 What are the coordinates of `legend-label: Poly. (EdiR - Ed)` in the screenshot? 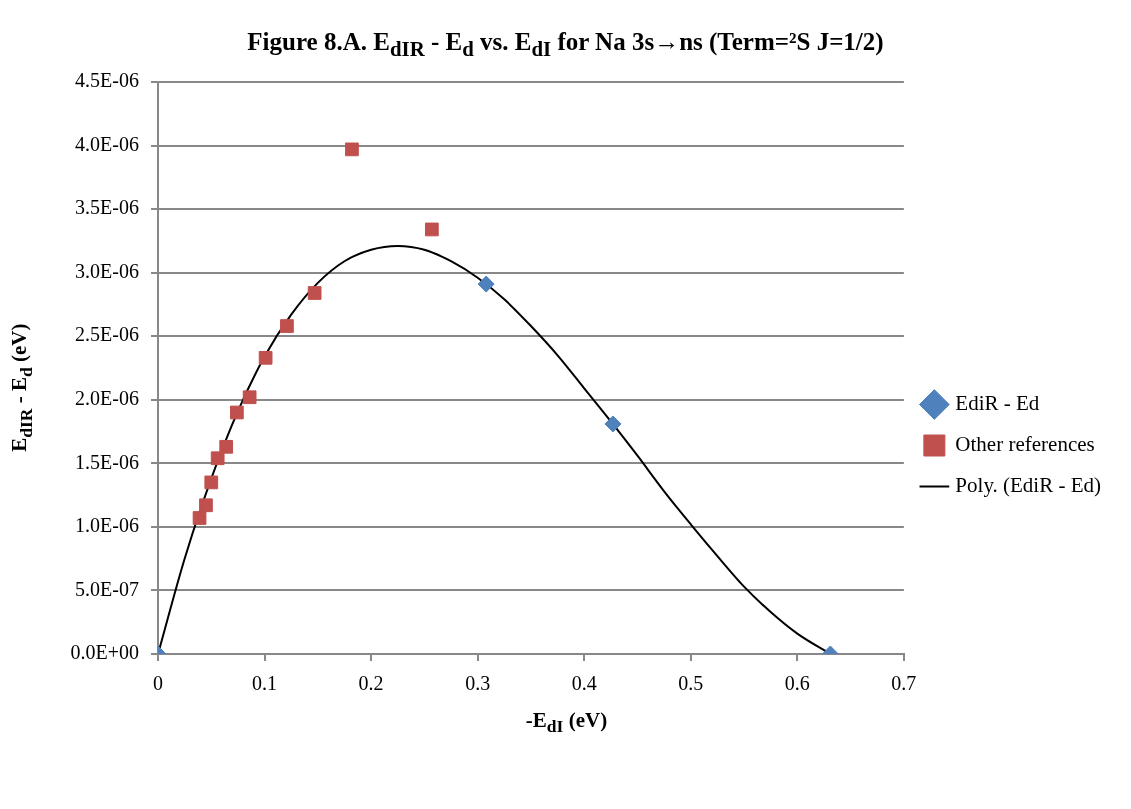 It's located at (1028, 485).